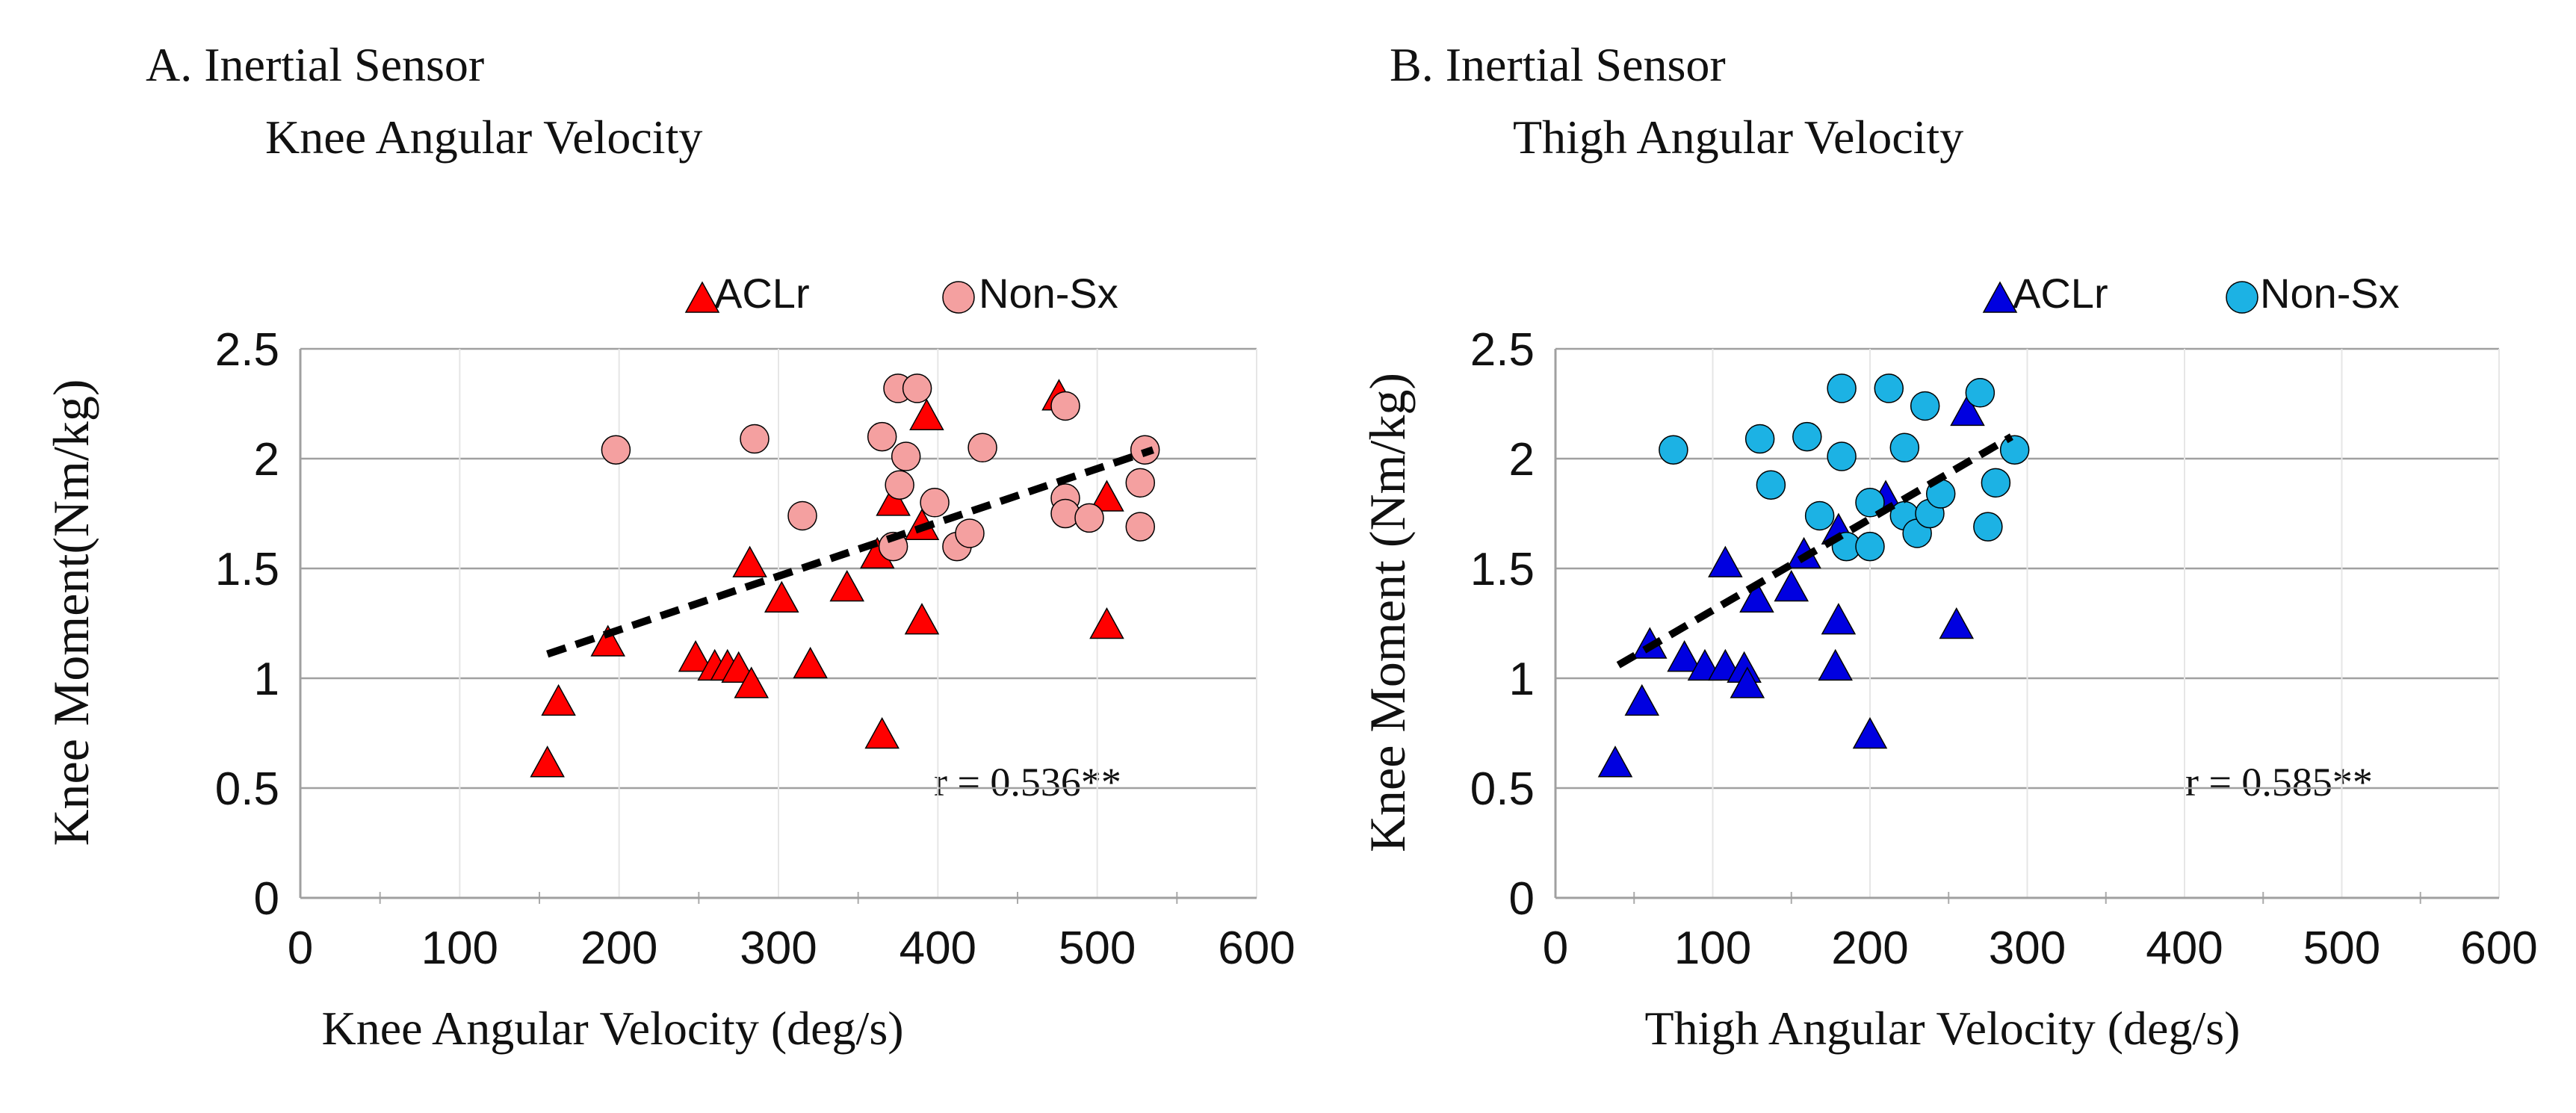  Describe the element at coordinates (2330, 293) in the screenshot. I see `panel-b-legend-nonsx: Non-Sx` at that location.